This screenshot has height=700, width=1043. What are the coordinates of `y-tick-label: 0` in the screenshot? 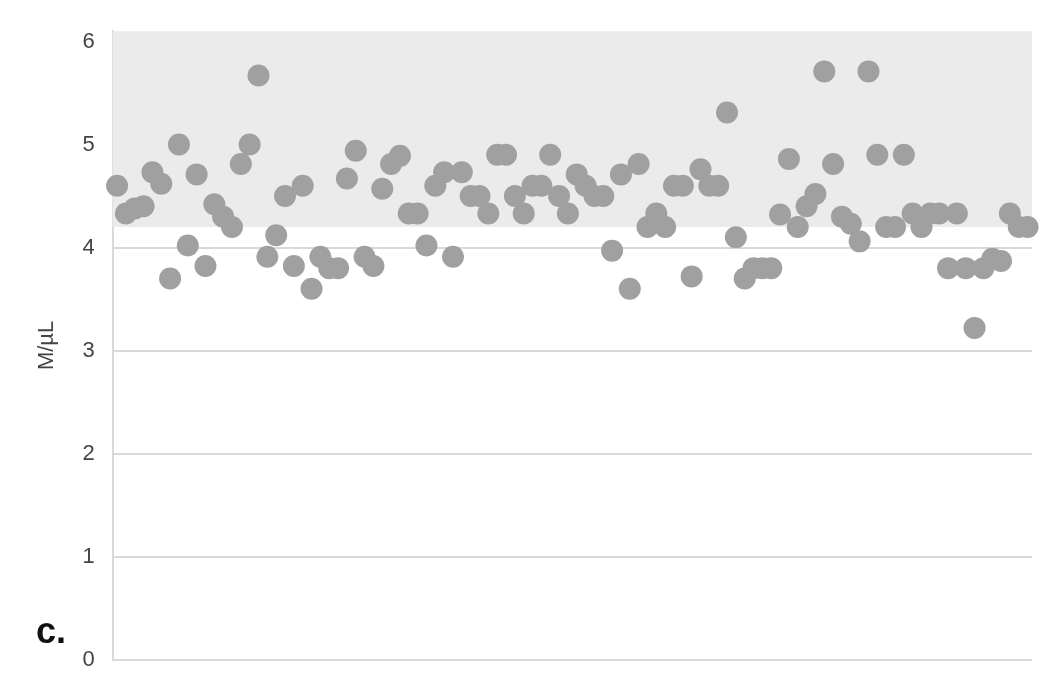 It's located at (88, 658).